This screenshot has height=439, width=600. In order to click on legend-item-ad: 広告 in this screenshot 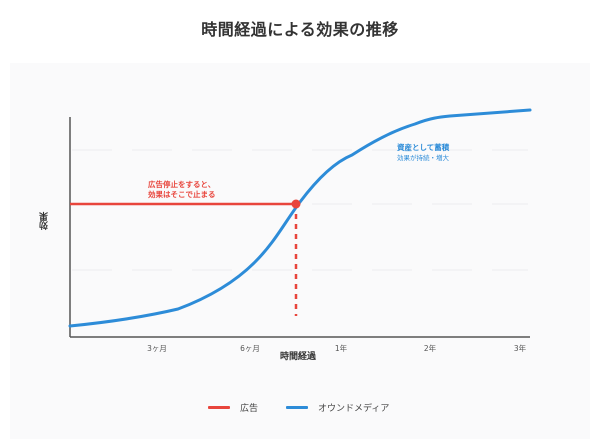, I will do `click(233, 407)`.